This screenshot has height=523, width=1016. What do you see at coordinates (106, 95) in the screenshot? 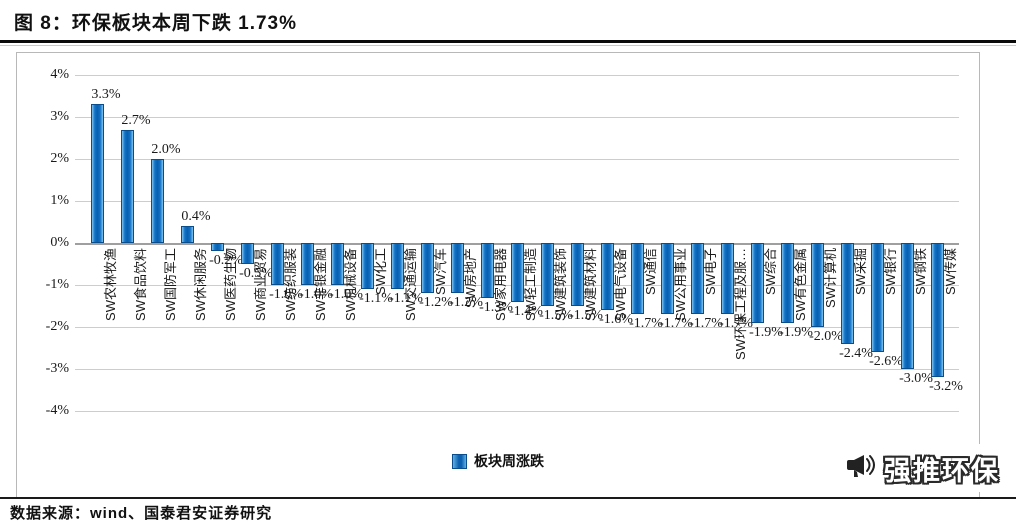
I see `bar-value-label: 3.3%` at bounding box center [106, 95].